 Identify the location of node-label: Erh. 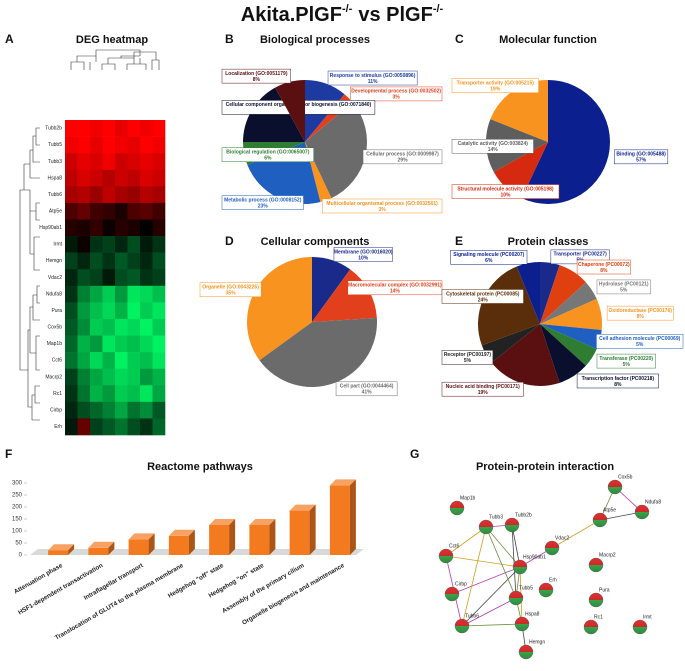
(553, 580).